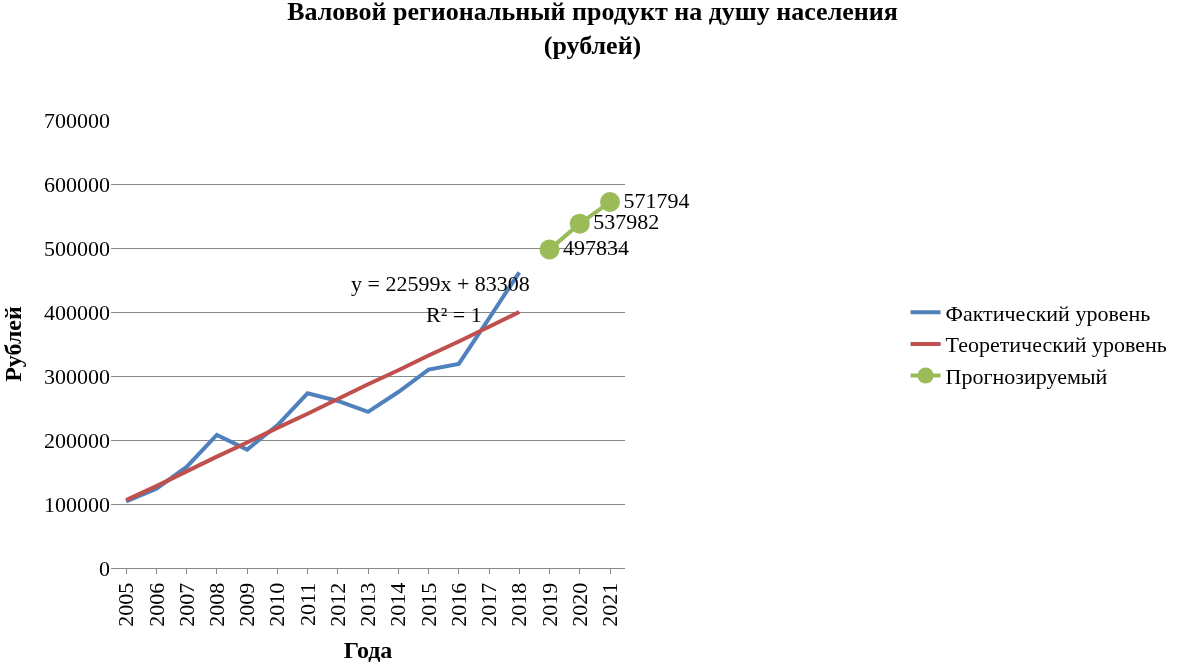 Image resolution: width=1185 pixels, height=671 pixels. What do you see at coordinates (610, 604) in the screenshot?
I see `x-tick-label: 2021` at bounding box center [610, 604].